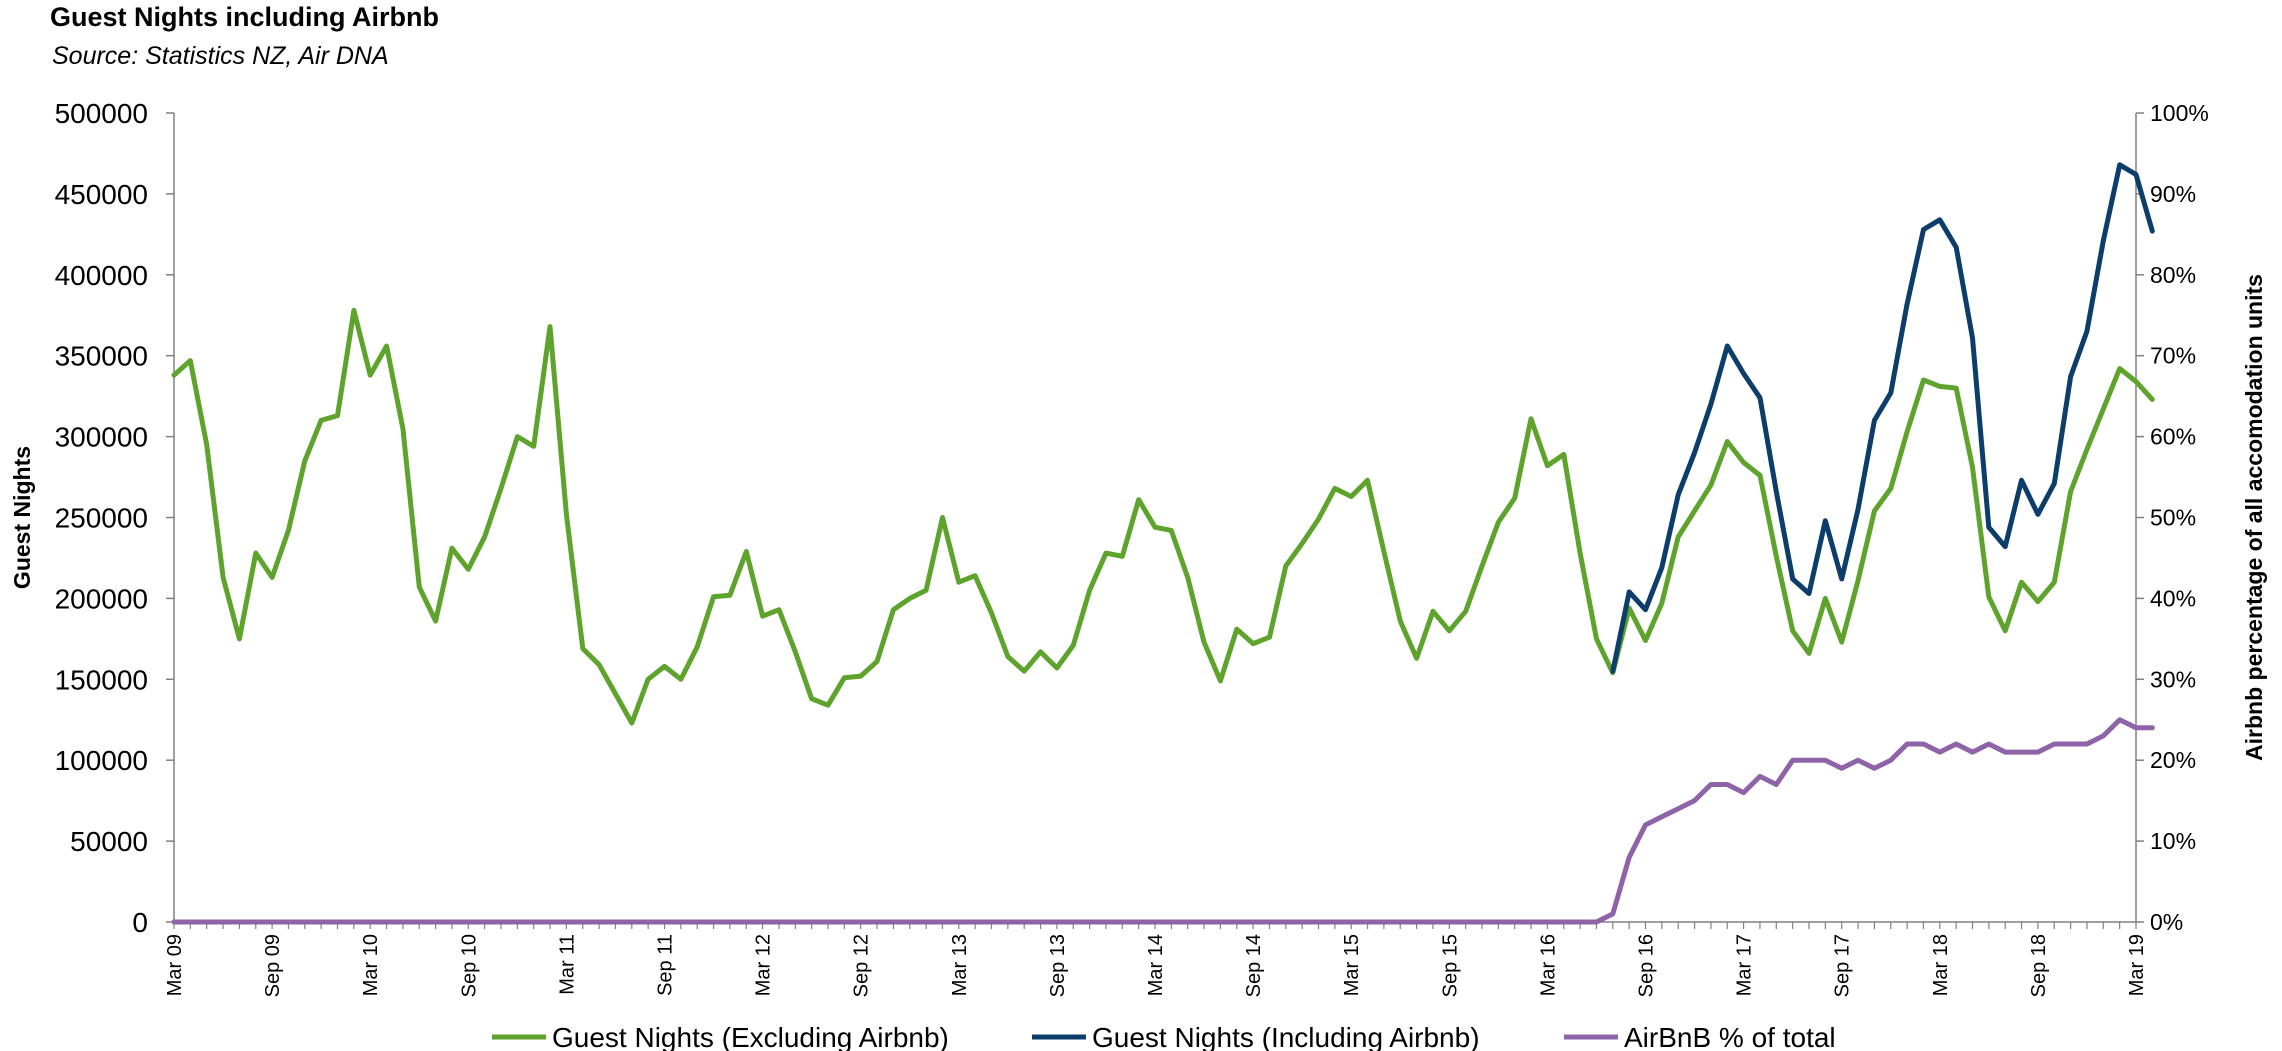  Describe the element at coordinates (1352, 965) in the screenshot. I see `x-tick-label: Mar 15` at that location.